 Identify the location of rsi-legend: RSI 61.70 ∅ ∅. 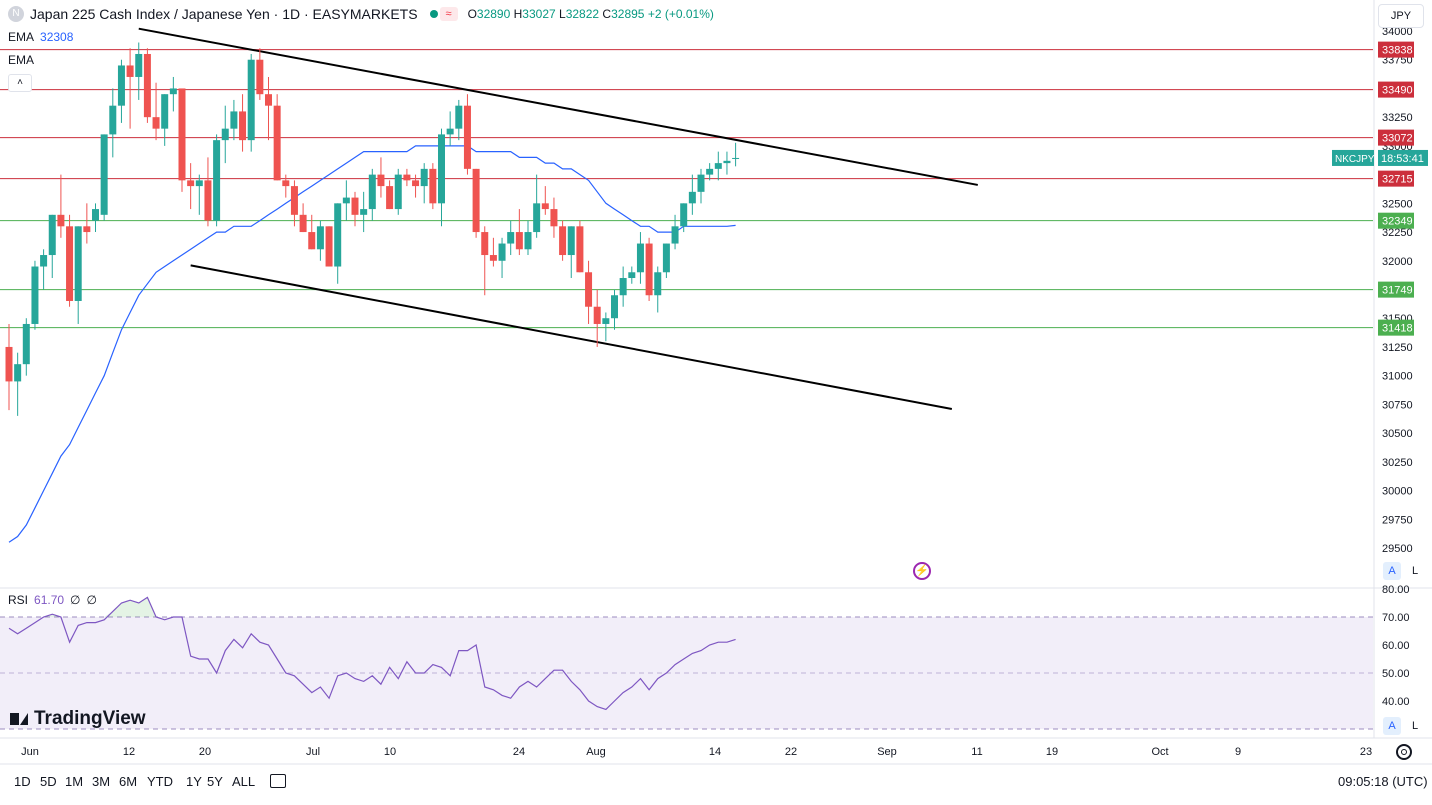
(52, 600).